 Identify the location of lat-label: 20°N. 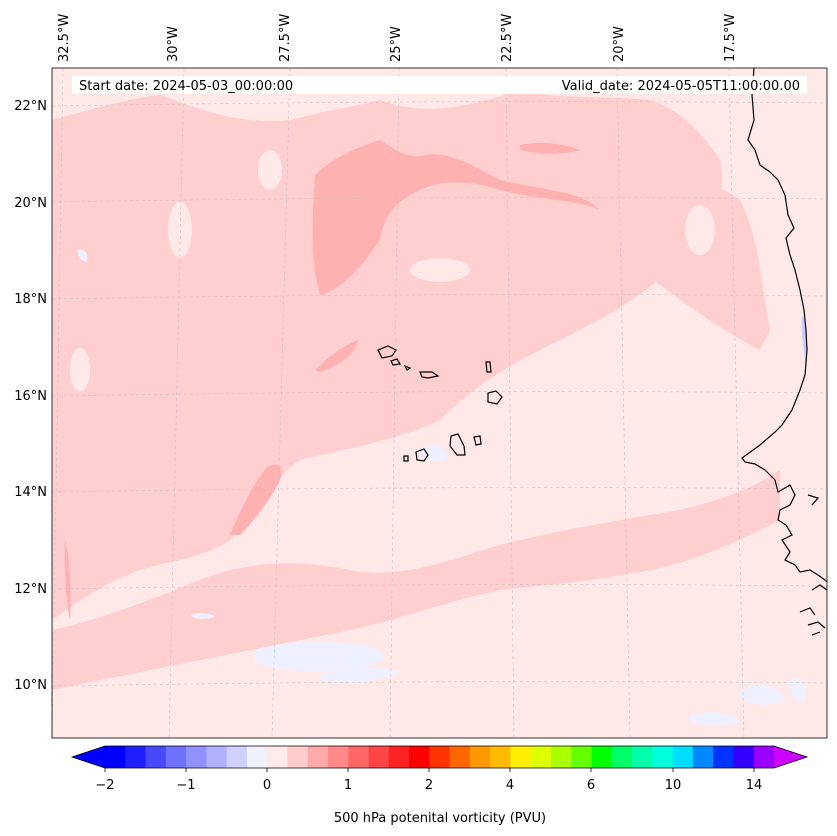
(30, 203).